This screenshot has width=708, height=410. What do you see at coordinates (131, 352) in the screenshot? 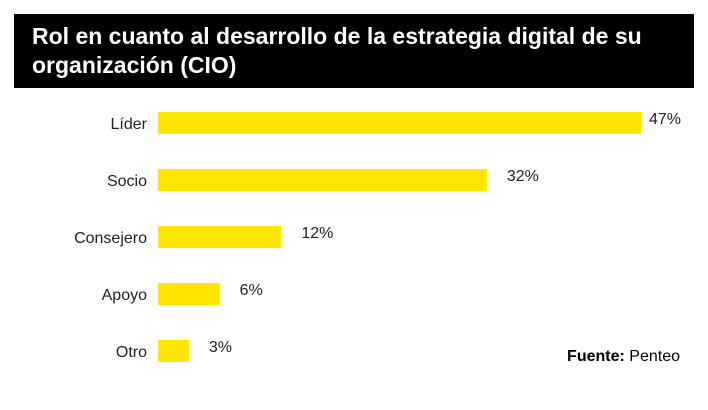
I see `category-label: Otro` at bounding box center [131, 352].